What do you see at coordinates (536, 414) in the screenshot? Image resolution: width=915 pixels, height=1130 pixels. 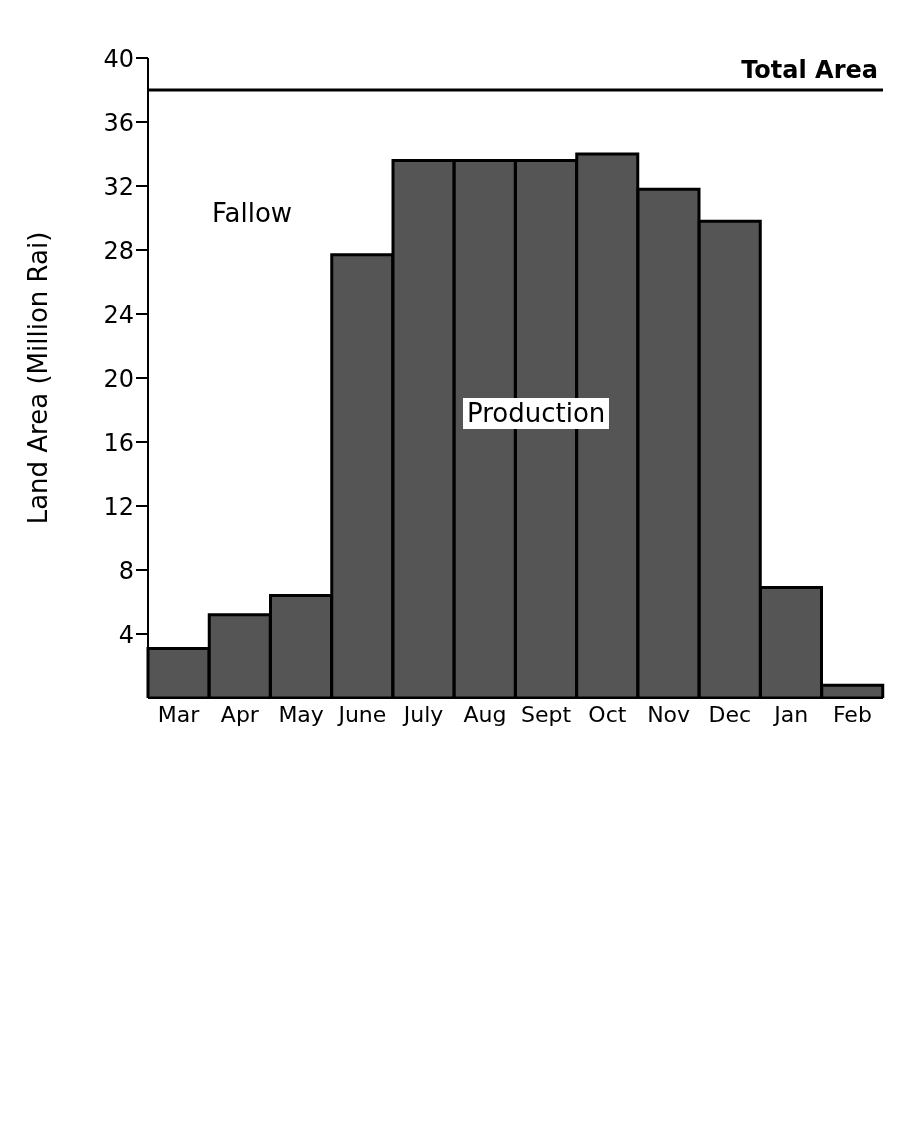 I see `annotation: Production` at bounding box center [536, 414].